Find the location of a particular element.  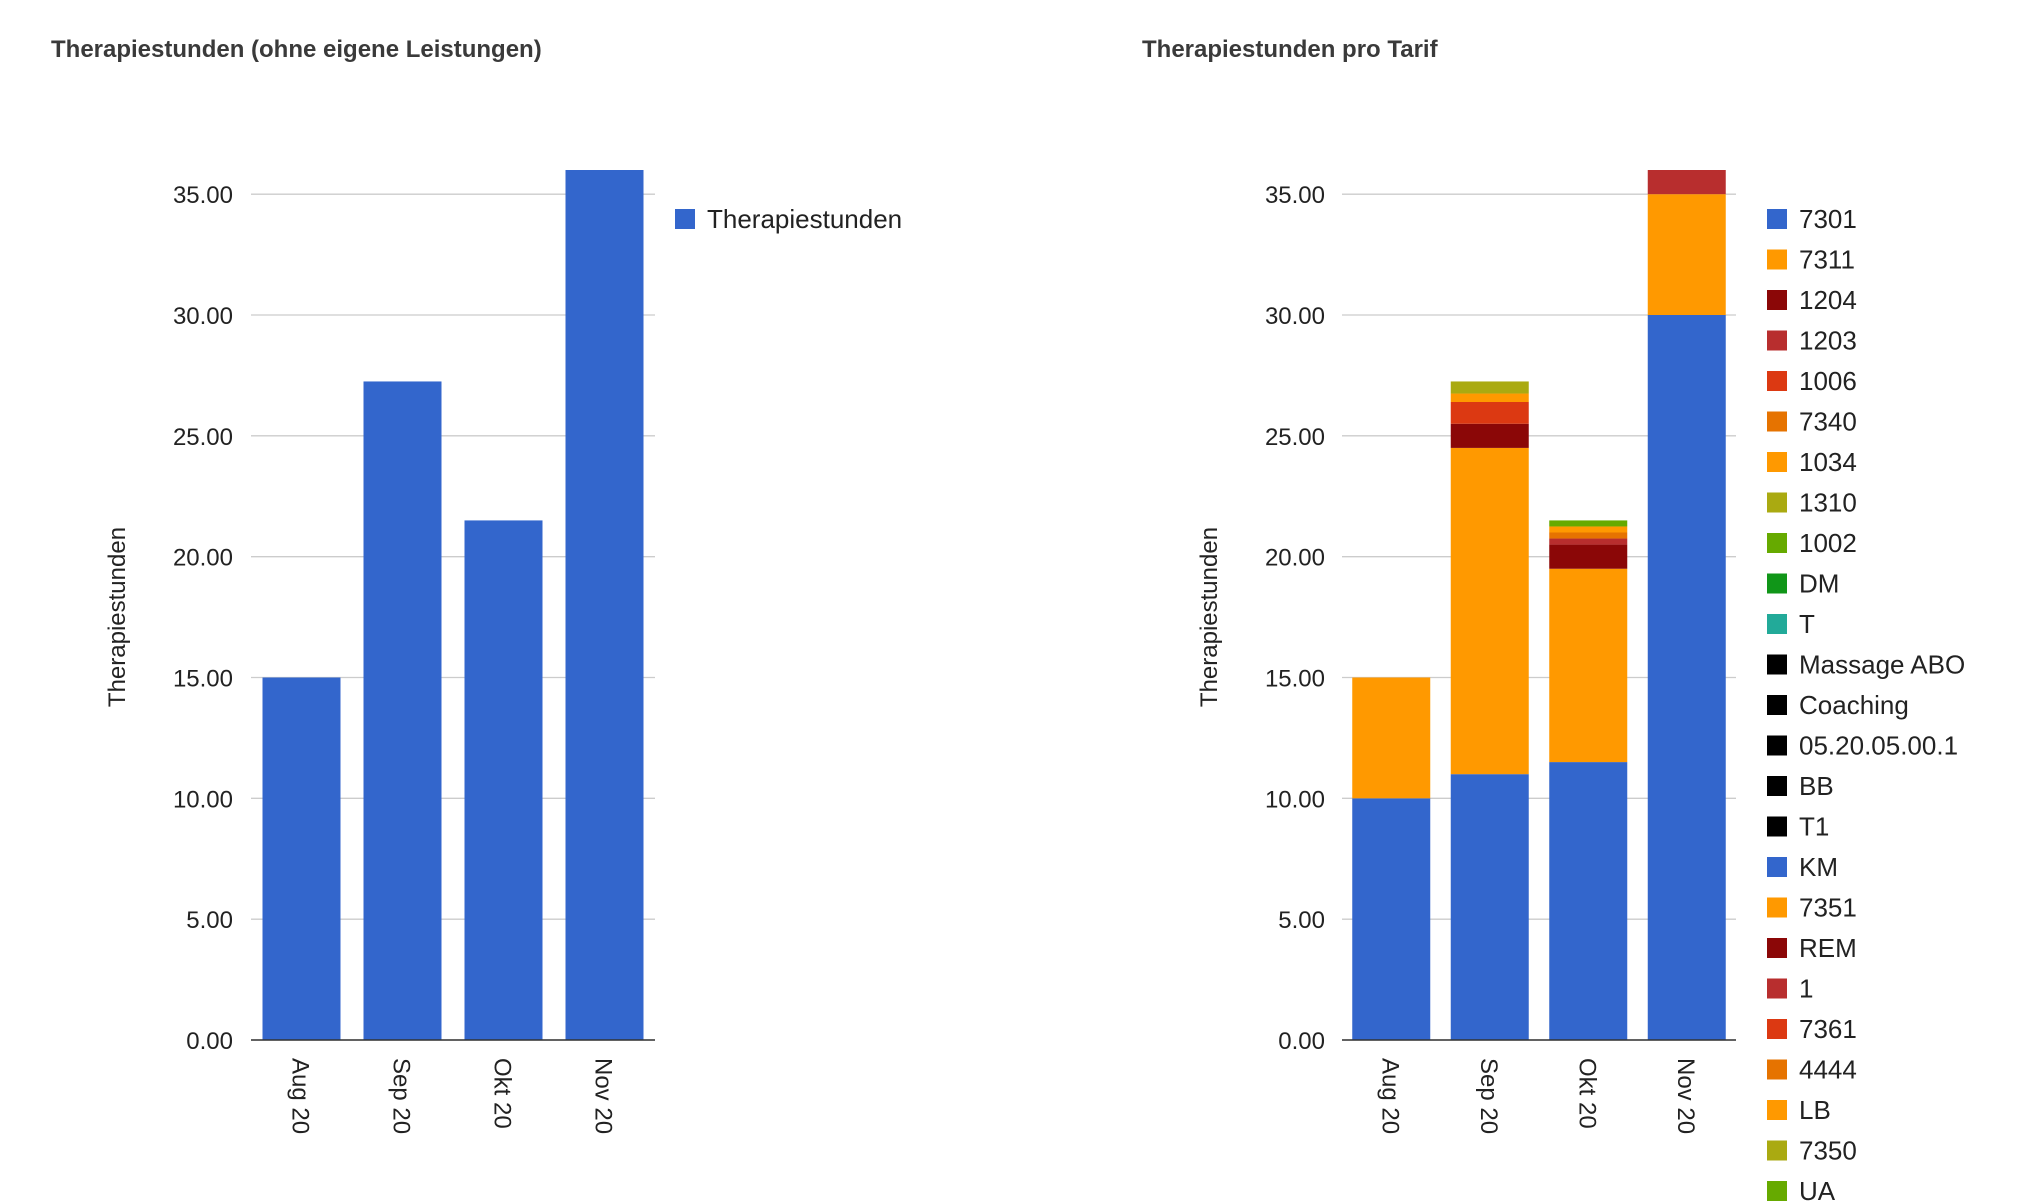

legend-item: 1002 is located at coordinates (1812, 543).